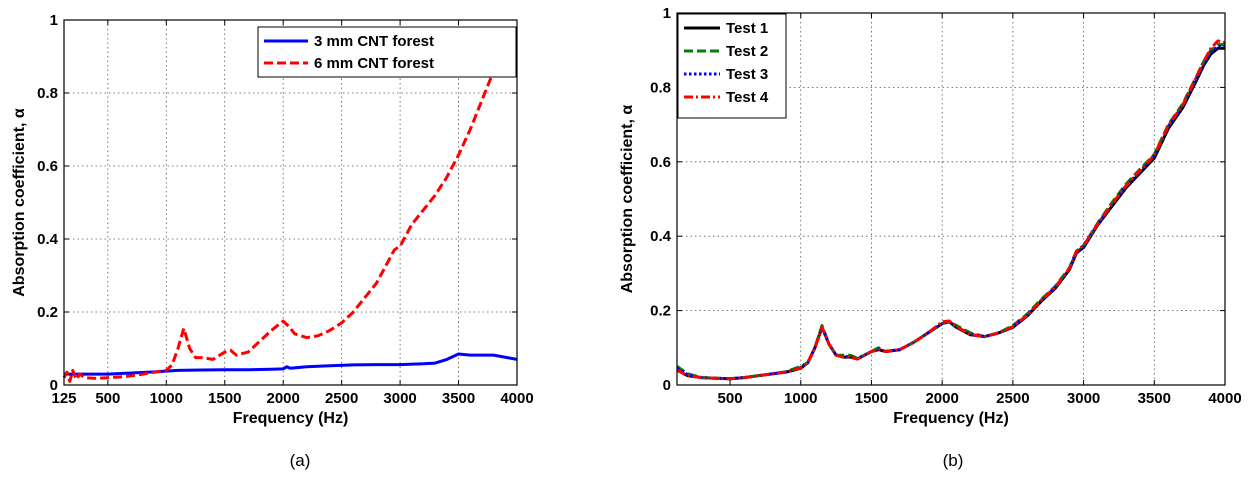  What do you see at coordinates (458, 398) in the screenshot?
I see `a-xtick-label-3500: 3500` at bounding box center [458, 398].